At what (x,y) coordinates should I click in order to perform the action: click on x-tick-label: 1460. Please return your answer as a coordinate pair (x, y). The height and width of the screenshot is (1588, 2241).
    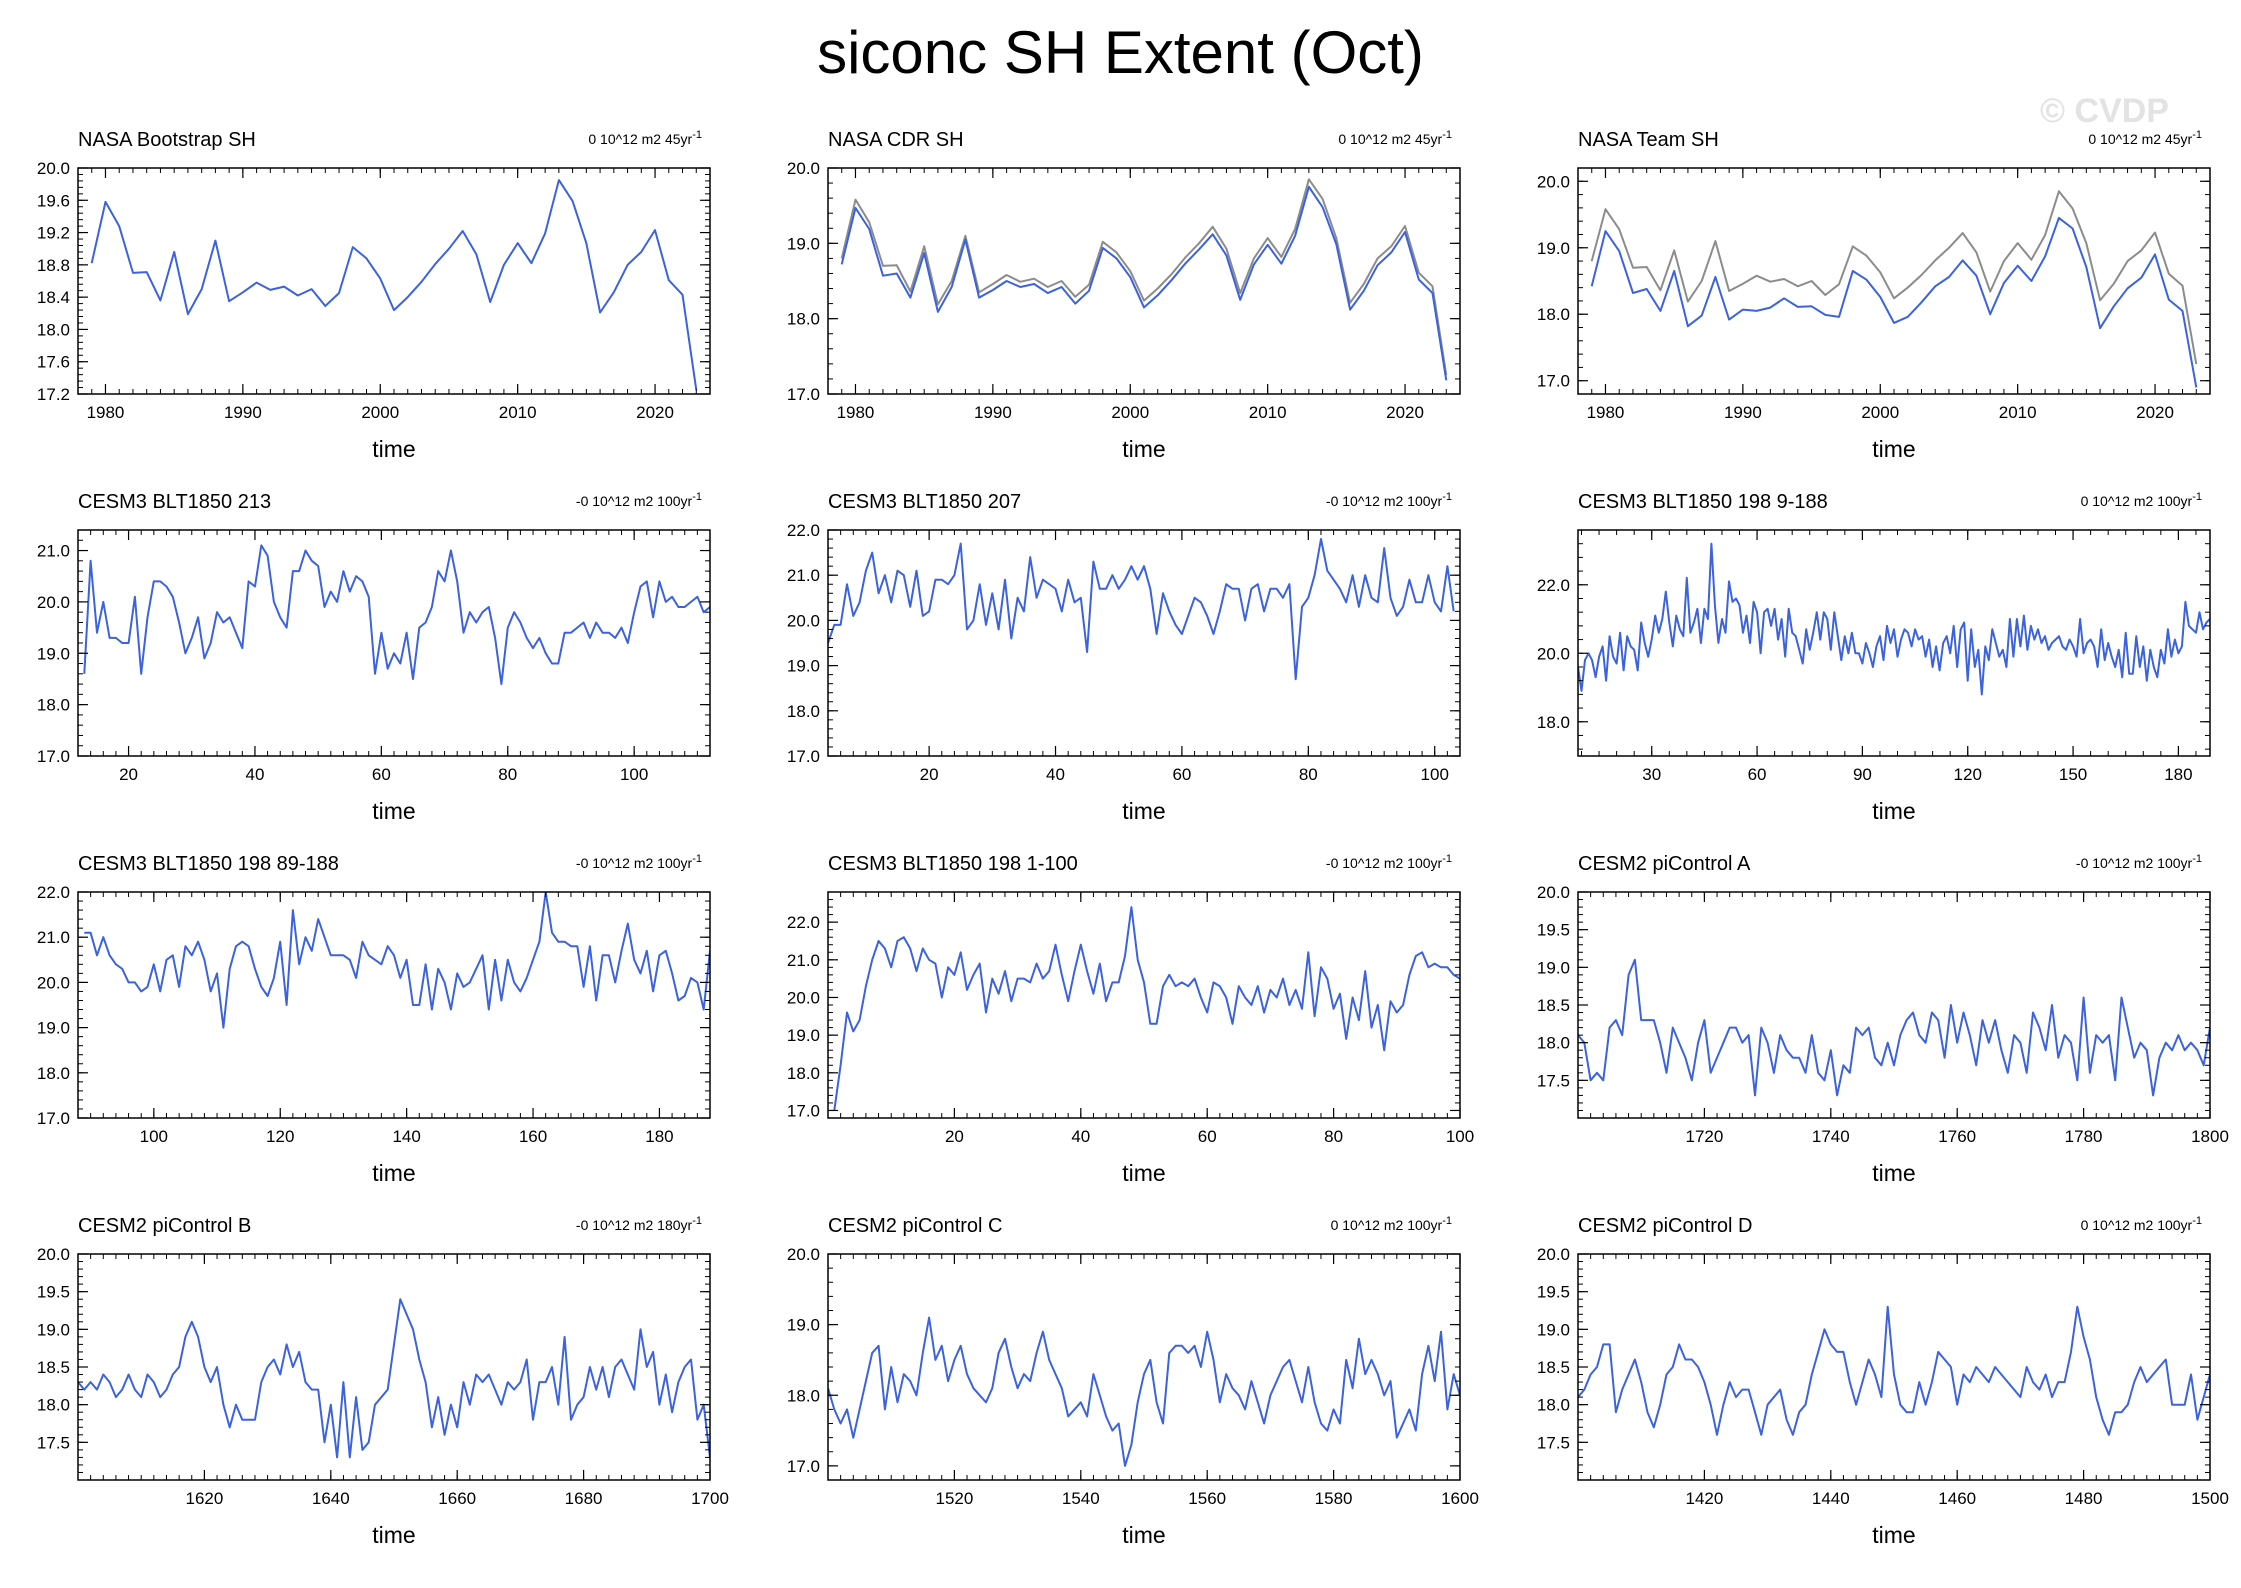
    Looking at the image, I should click on (1957, 1498).